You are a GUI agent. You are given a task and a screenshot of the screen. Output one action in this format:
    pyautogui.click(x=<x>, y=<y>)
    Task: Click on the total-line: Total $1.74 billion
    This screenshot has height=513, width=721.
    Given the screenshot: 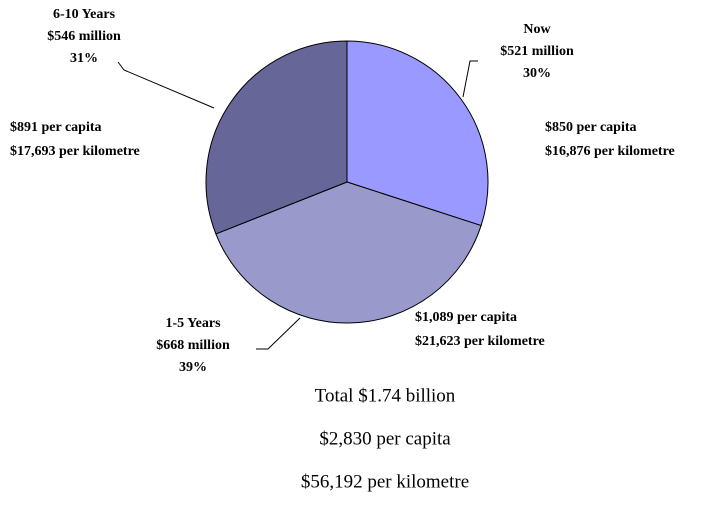 What is the action you would take?
    pyautogui.click(x=385, y=395)
    